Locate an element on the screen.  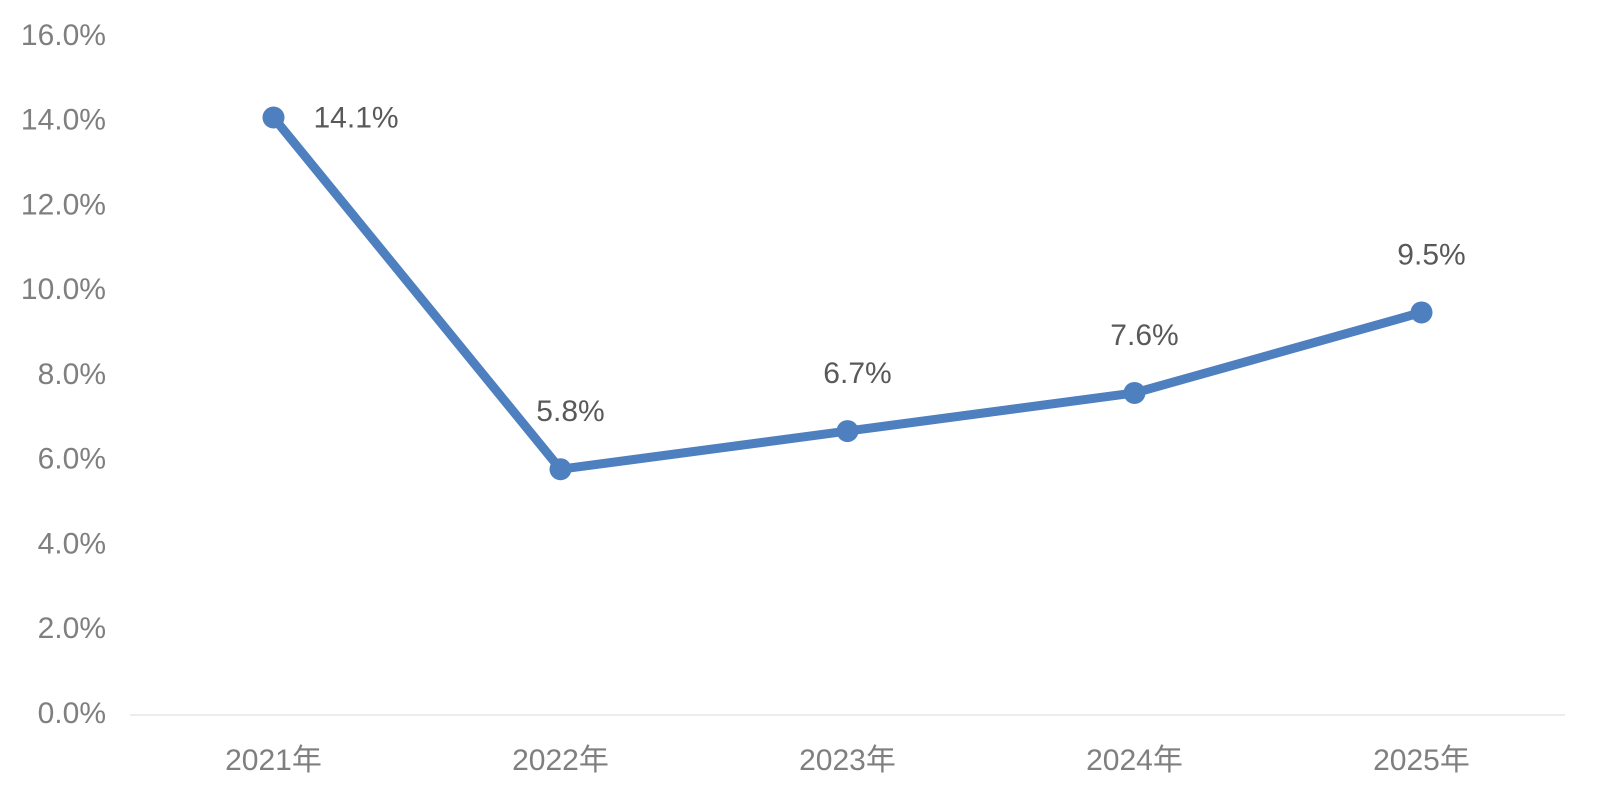
y-tick-label: 14.0% is located at coordinates (63, 120).